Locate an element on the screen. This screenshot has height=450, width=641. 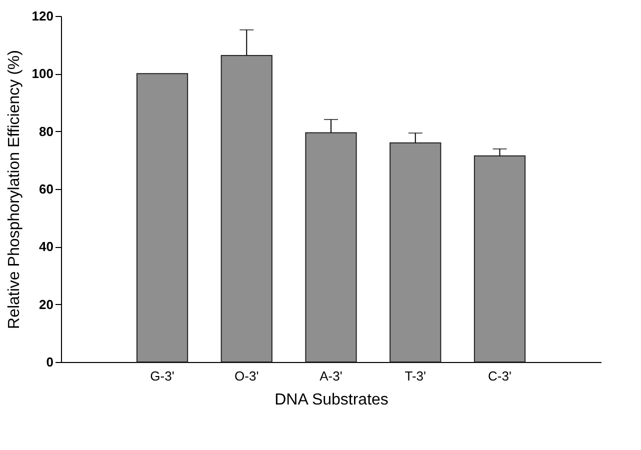
y-tick-label: 60 is located at coordinates (46, 189).